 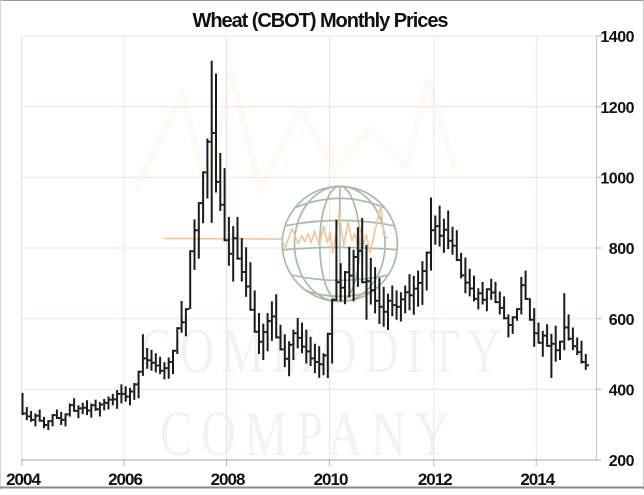 I want to click on svg-text: 600, so click(x=622, y=320).